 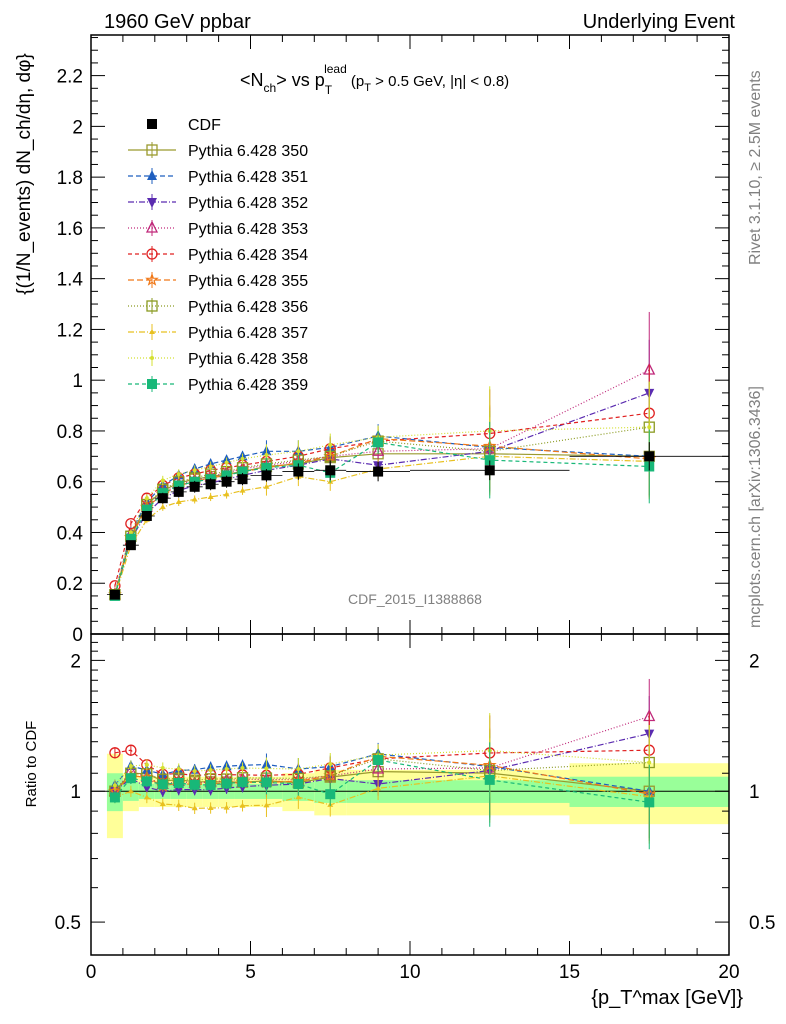 I want to click on legend-label: Pythia 6.428 356, so click(x=248, y=307).